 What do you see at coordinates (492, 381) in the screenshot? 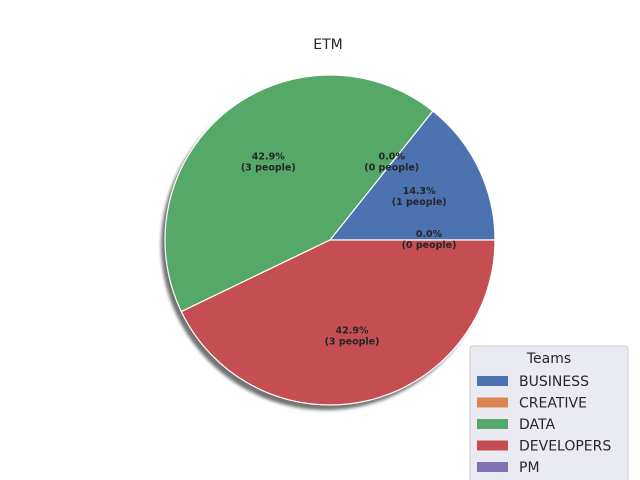
I see `legend-swatch-business` at bounding box center [492, 381].